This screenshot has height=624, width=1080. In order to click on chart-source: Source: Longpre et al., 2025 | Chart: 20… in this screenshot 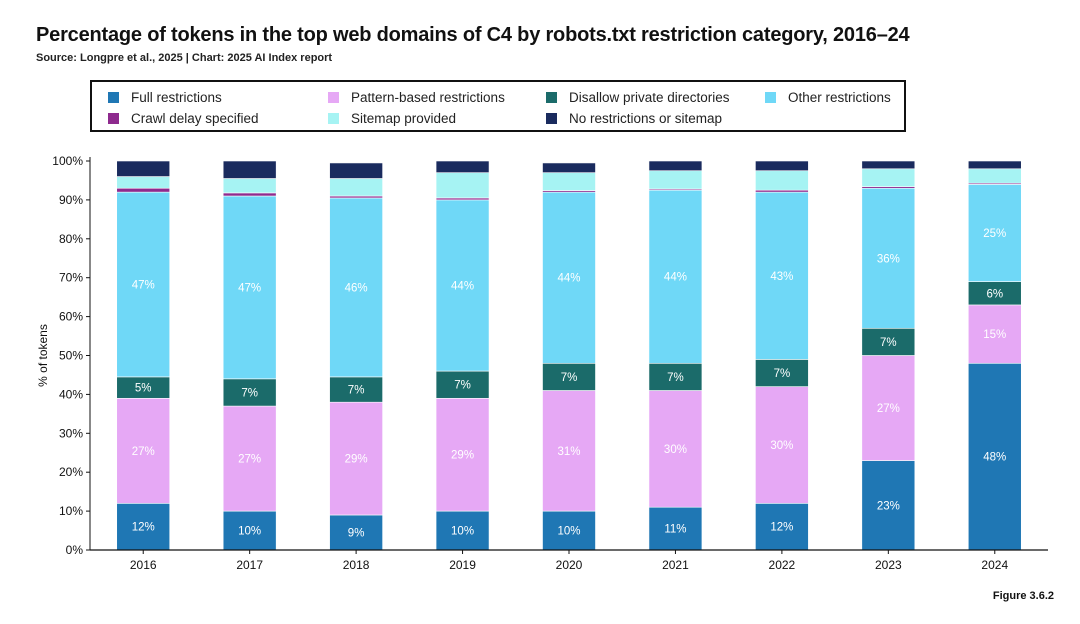, I will do `click(184, 58)`.